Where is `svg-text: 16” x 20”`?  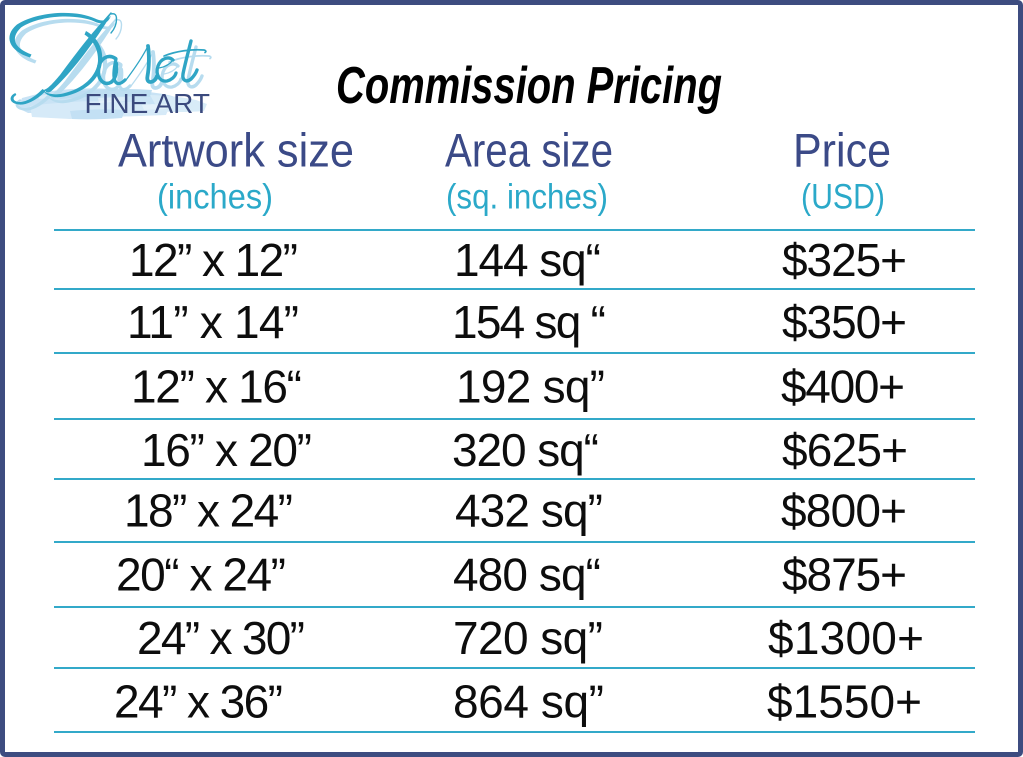 svg-text: 16” x 20” is located at coordinates (226, 450).